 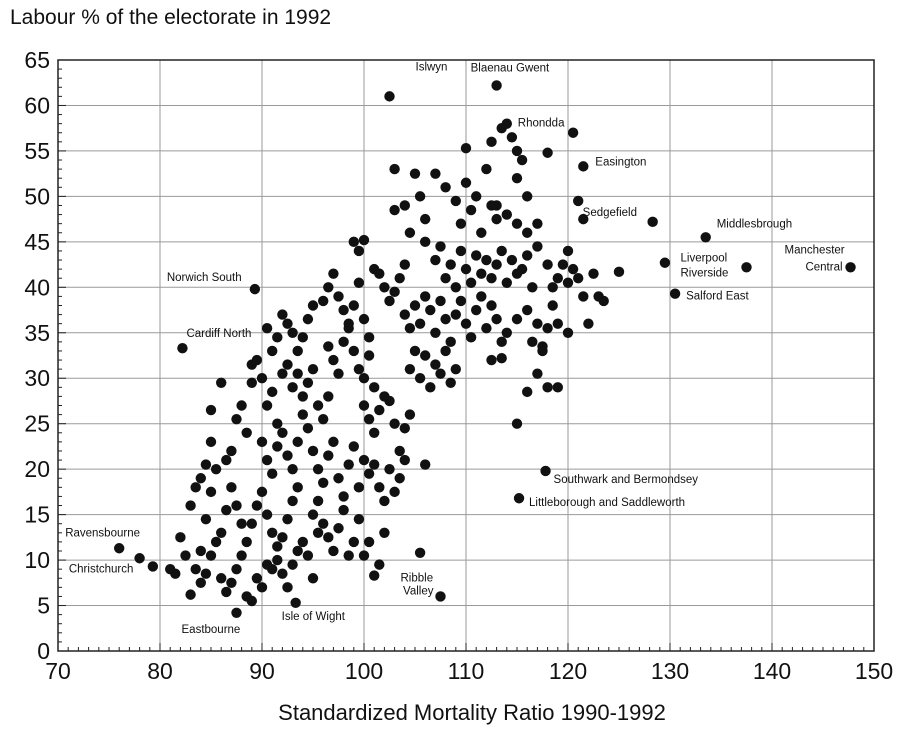 What do you see at coordinates (101, 569) in the screenshot?
I see `point-annotation: Christchurch` at bounding box center [101, 569].